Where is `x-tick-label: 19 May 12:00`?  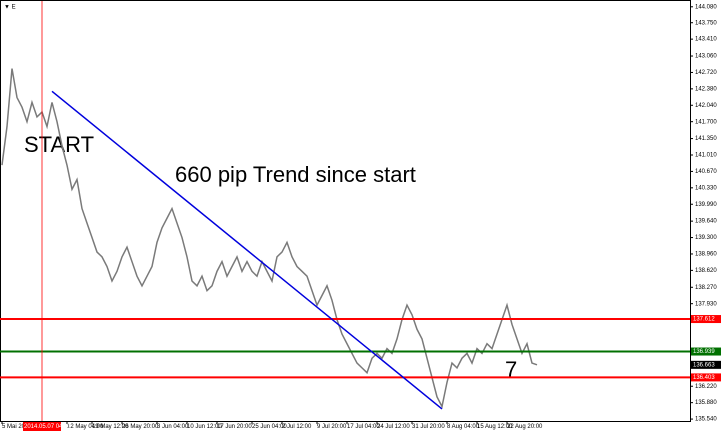 x-tick-label: 19 May 12:00 is located at coordinates (110, 427).